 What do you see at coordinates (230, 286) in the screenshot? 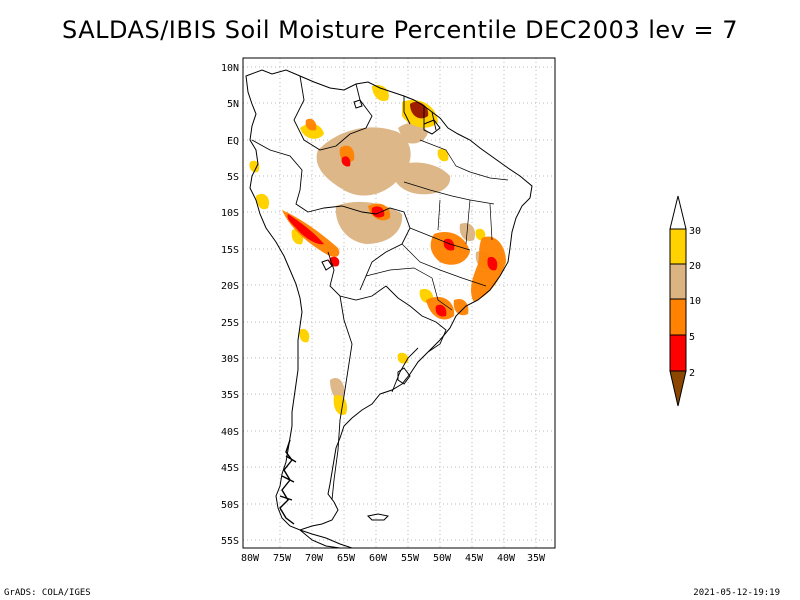
I see `lat-label: 20S` at bounding box center [230, 286].